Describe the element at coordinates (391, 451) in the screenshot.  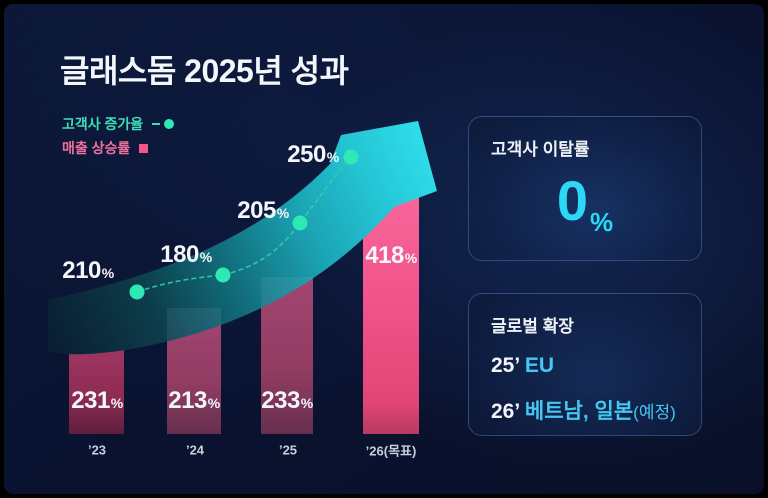
I see `x-axis-label-26: ’26(목표)` at that location.